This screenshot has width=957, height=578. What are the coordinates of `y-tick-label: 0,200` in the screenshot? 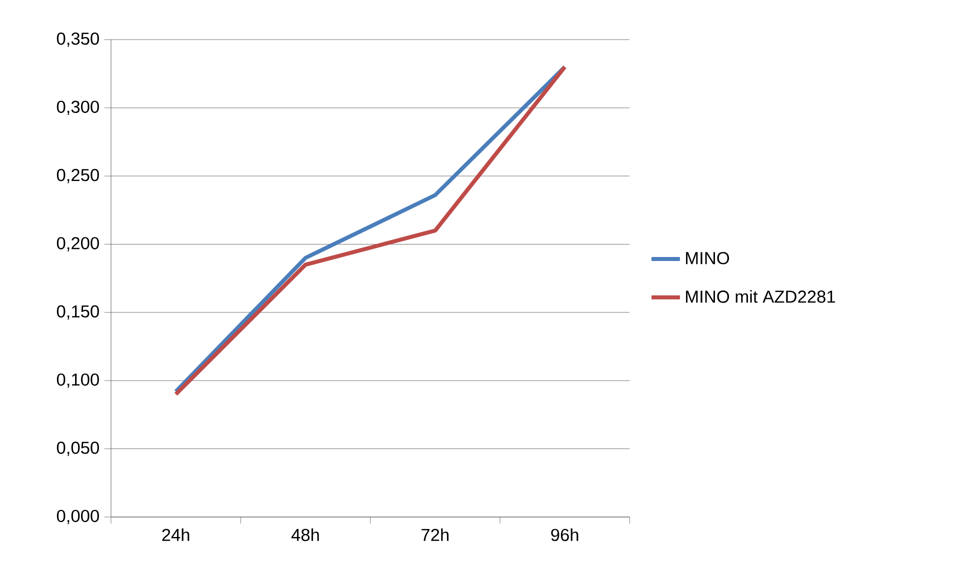 It's located at (77, 244).